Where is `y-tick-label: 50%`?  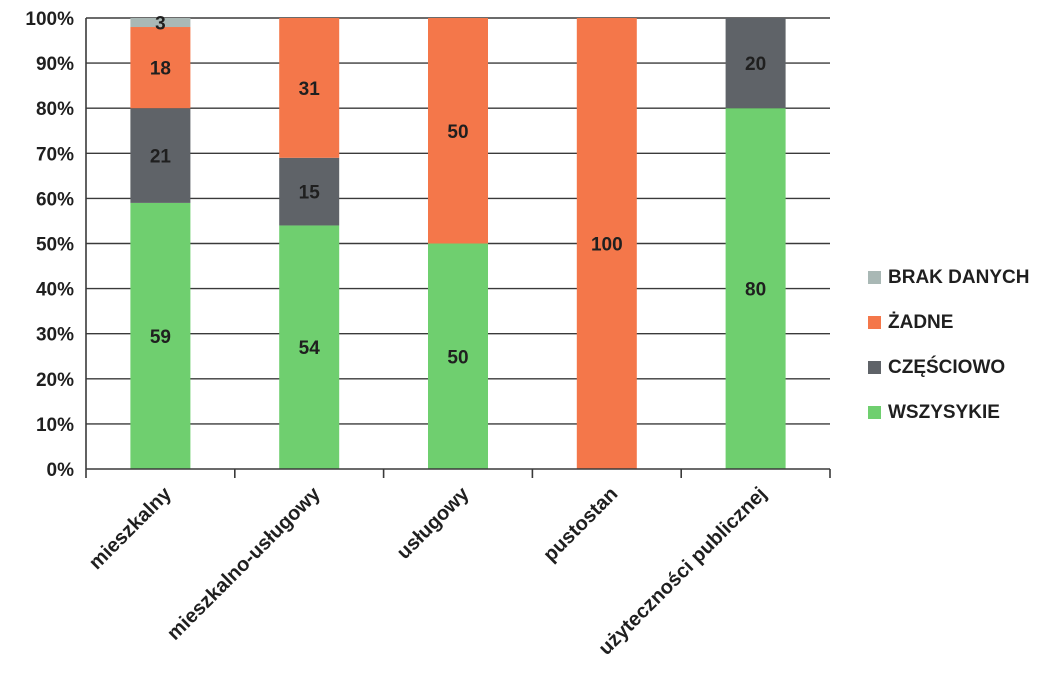 y-tick-label: 50% is located at coordinates (55, 245).